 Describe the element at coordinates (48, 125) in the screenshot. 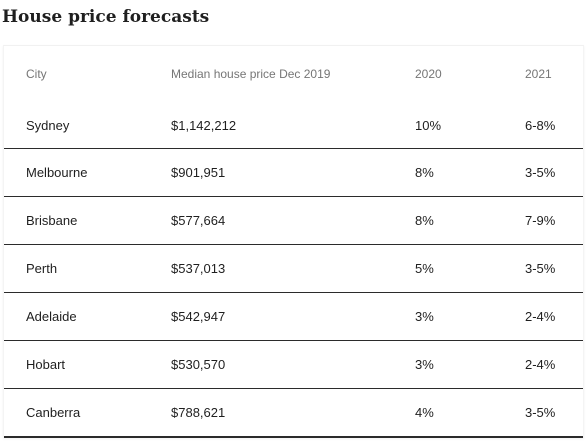

I see `cell-city: Sydney` at that location.